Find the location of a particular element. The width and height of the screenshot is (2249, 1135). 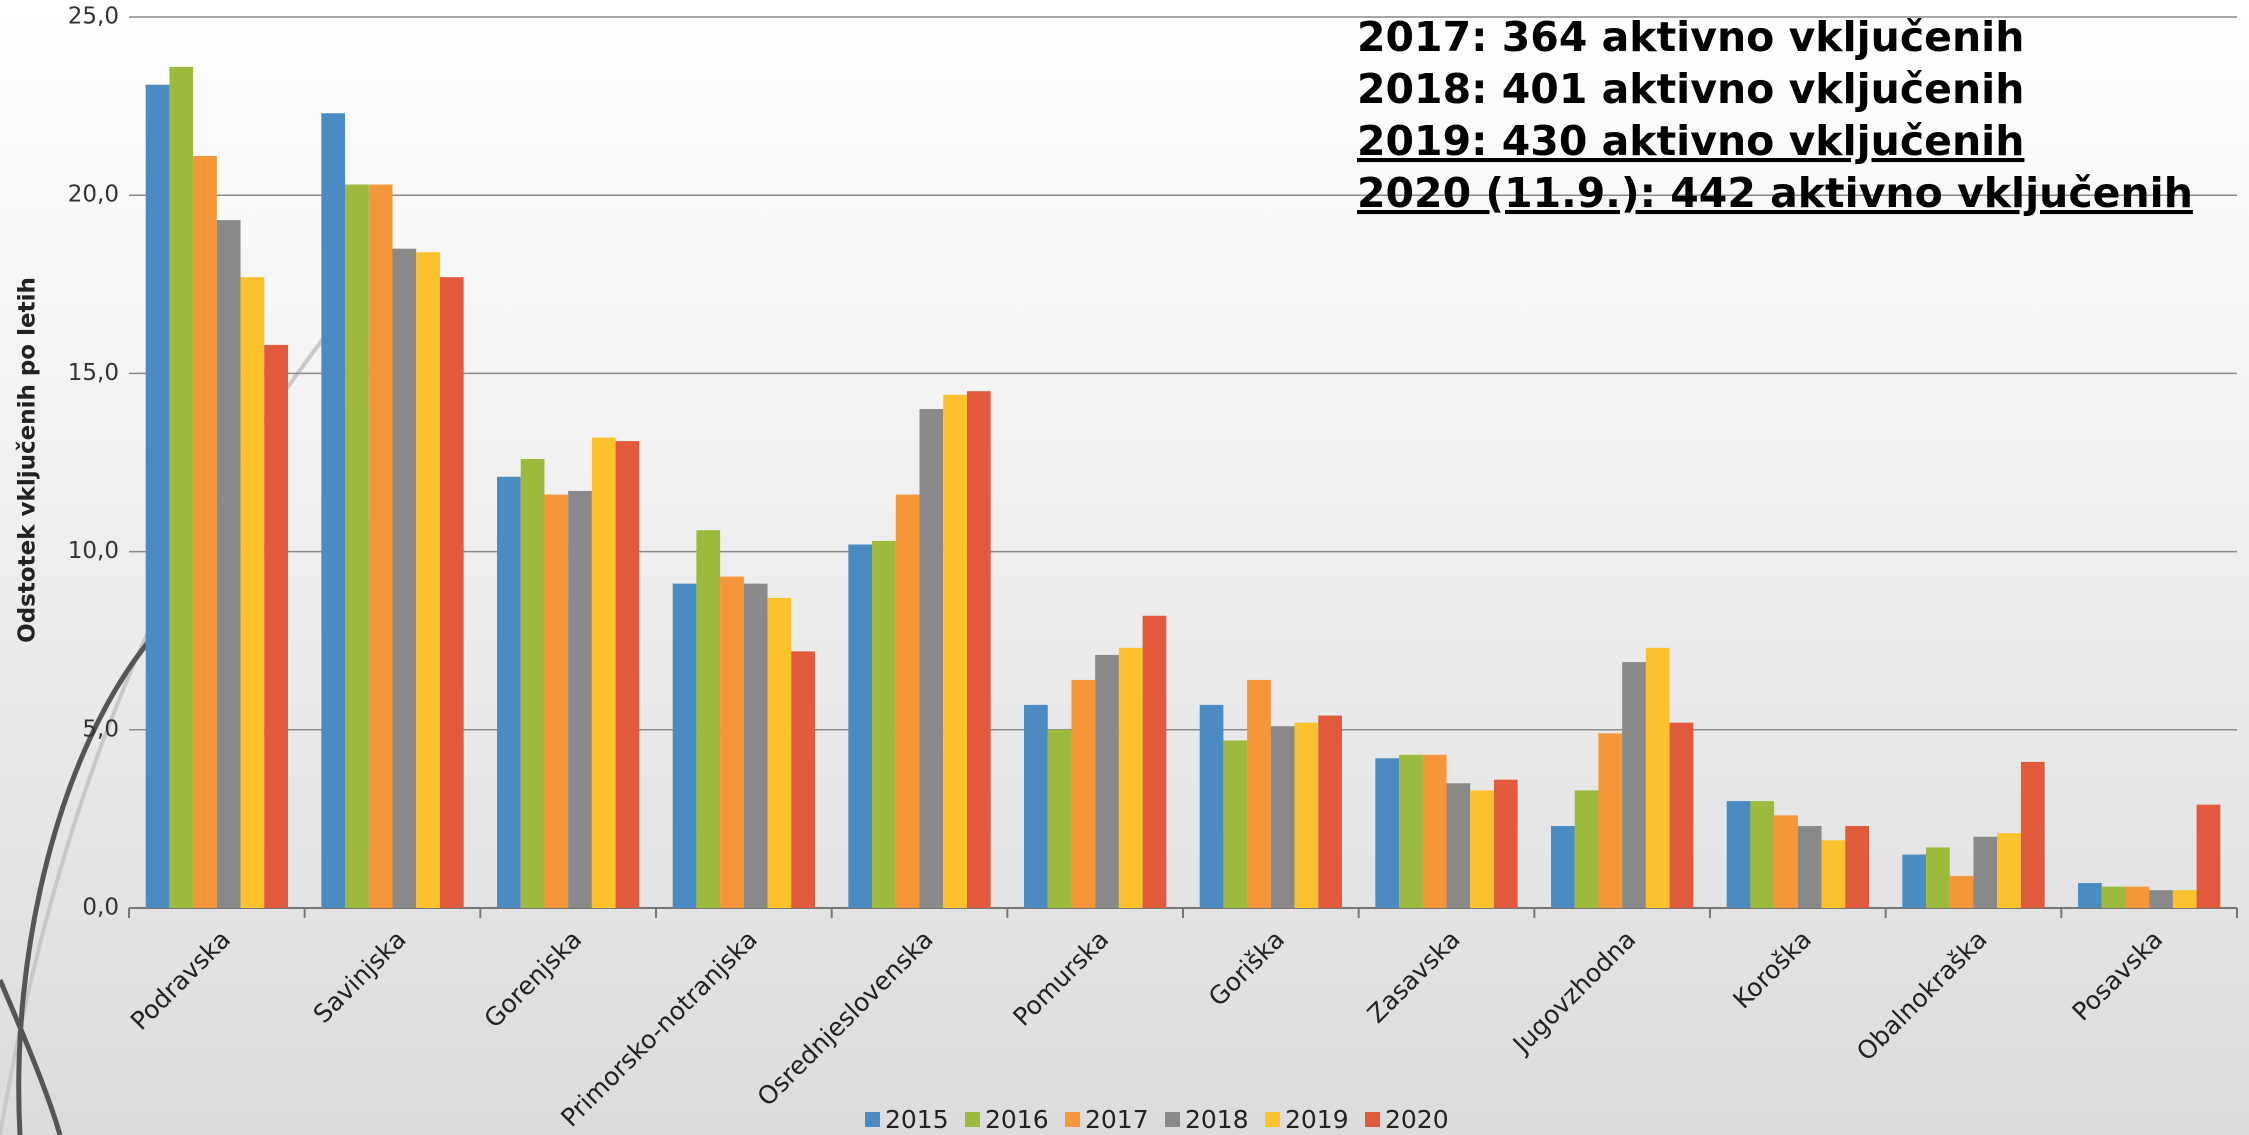

annotation: 2020 (11.9.): 442 aktivno vključenih is located at coordinates (1775, 193).